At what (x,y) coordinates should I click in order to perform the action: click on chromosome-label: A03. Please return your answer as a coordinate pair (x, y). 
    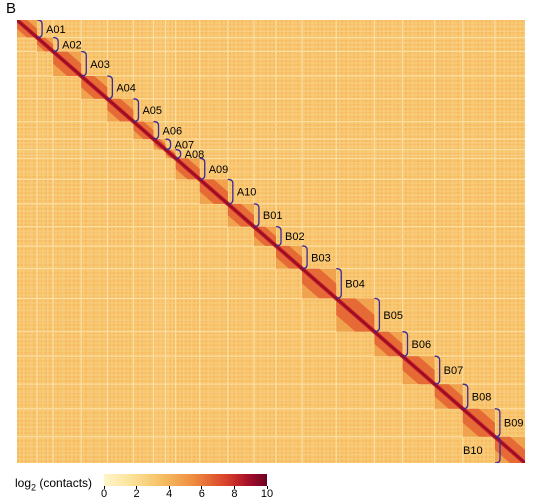
    Looking at the image, I should click on (100, 65).